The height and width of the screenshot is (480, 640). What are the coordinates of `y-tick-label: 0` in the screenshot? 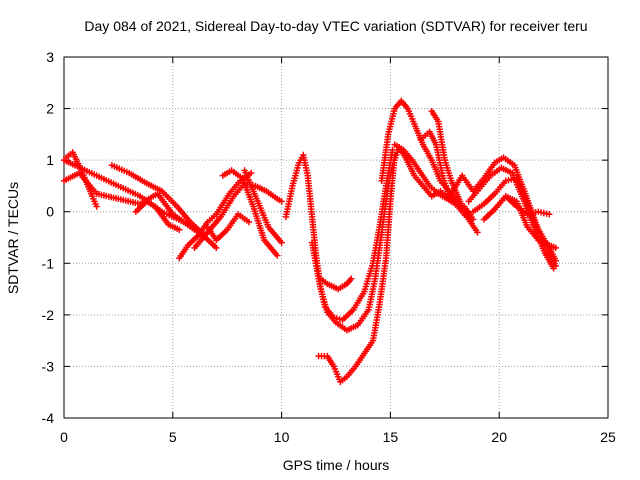 It's located at (50, 212).